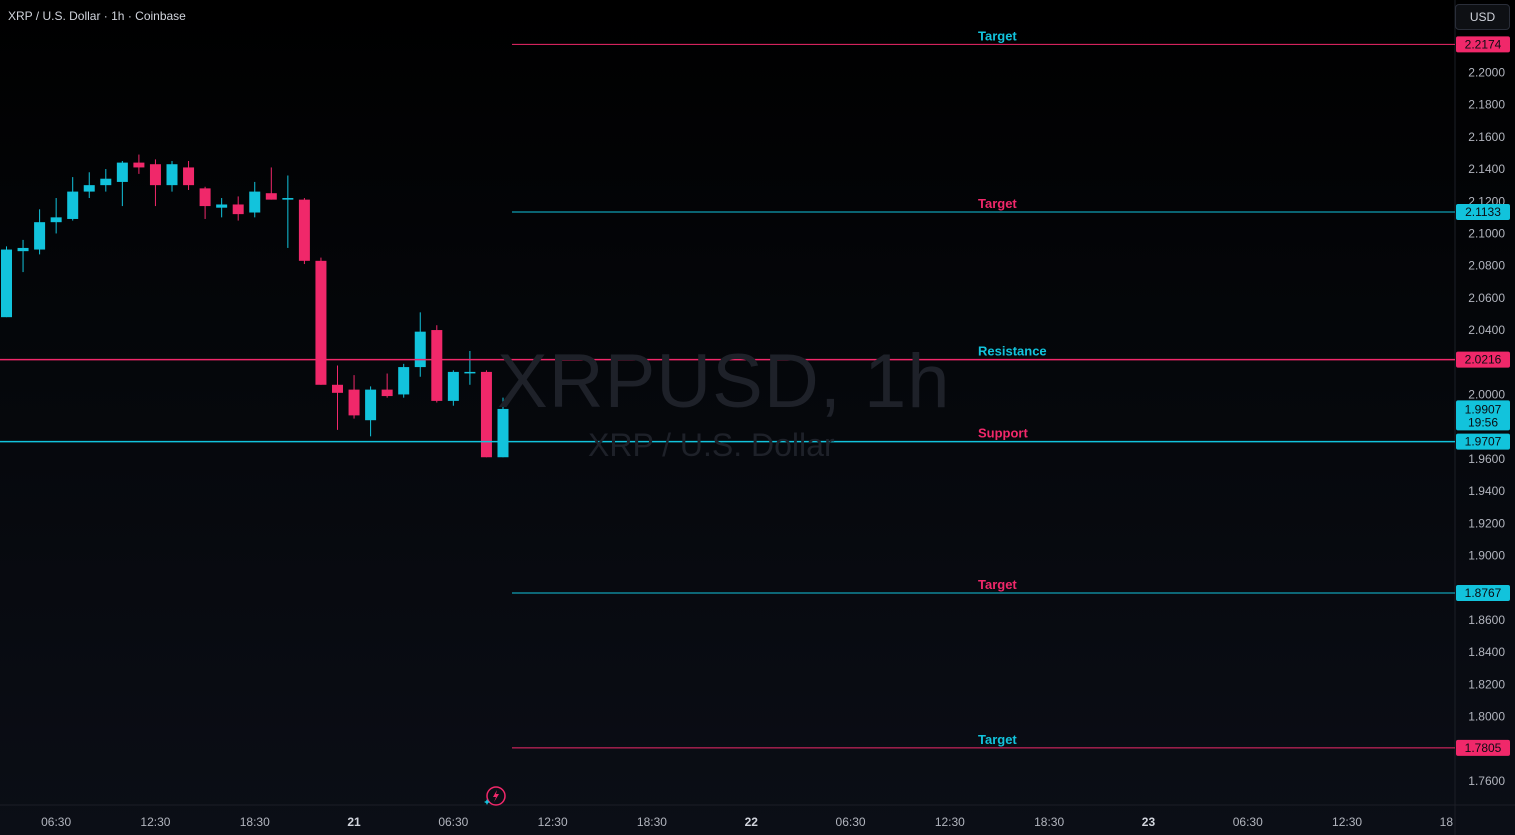  Describe the element at coordinates (1012, 351) in the screenshot. I see `level-label: Resistance` at that location.